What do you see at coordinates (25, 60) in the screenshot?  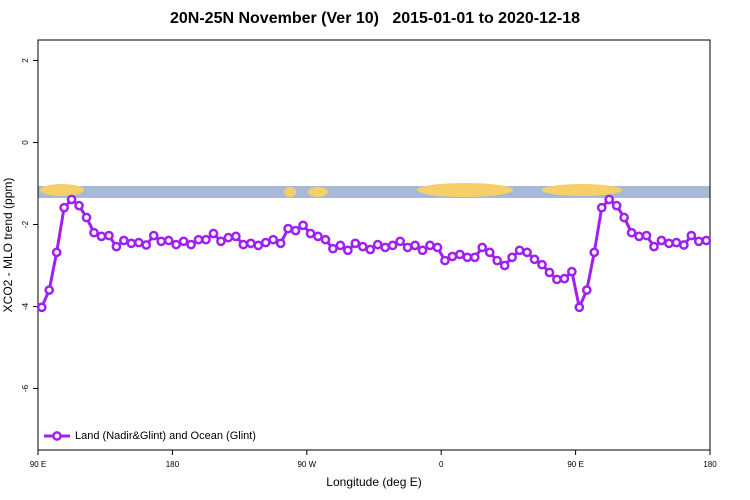 I see `y-tick-label: 2` at bounding box center [25, 60].